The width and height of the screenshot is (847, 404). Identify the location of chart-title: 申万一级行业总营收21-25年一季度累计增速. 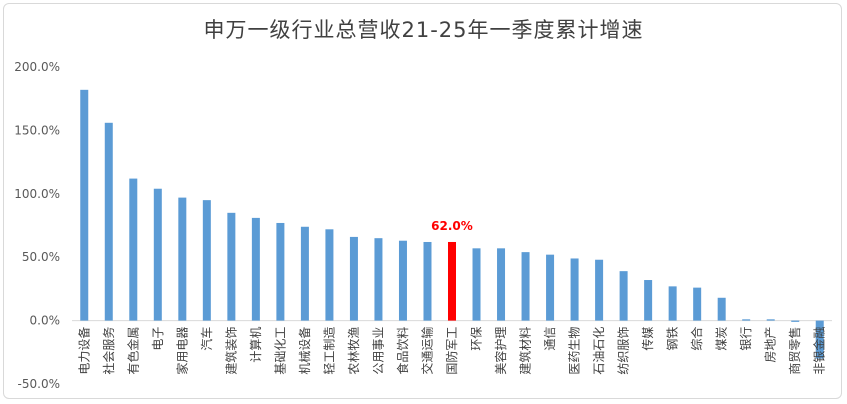
(423, 30).